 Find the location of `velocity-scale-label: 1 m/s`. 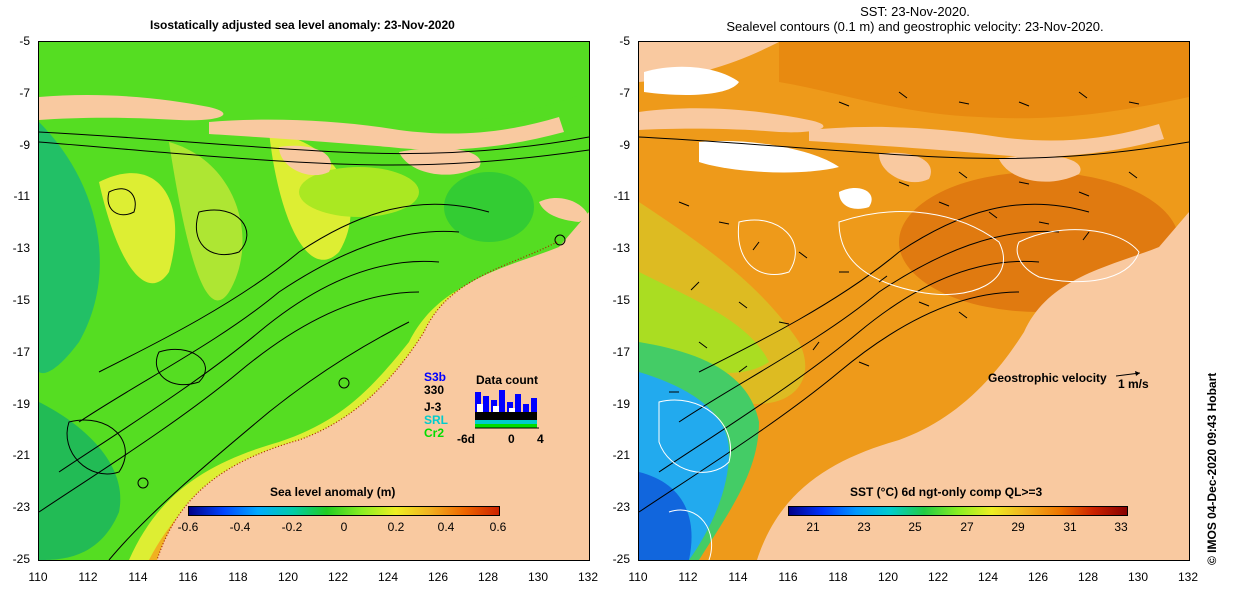

velocity-scale-label: 1 m/s is located at coordinates (1133, 384).